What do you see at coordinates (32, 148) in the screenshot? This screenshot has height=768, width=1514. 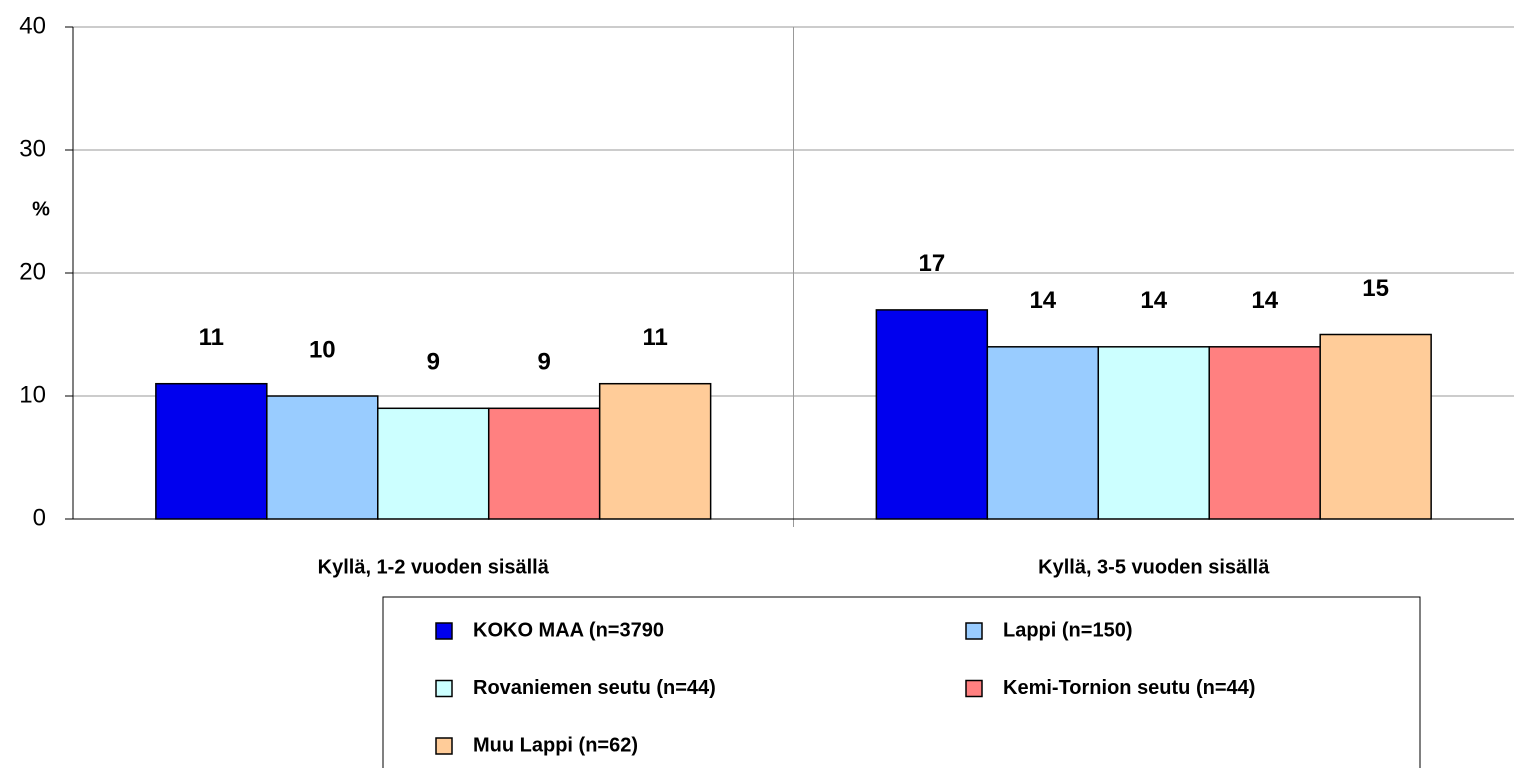 I see `y-tick-label: 30` at bounding box center [32, 148].